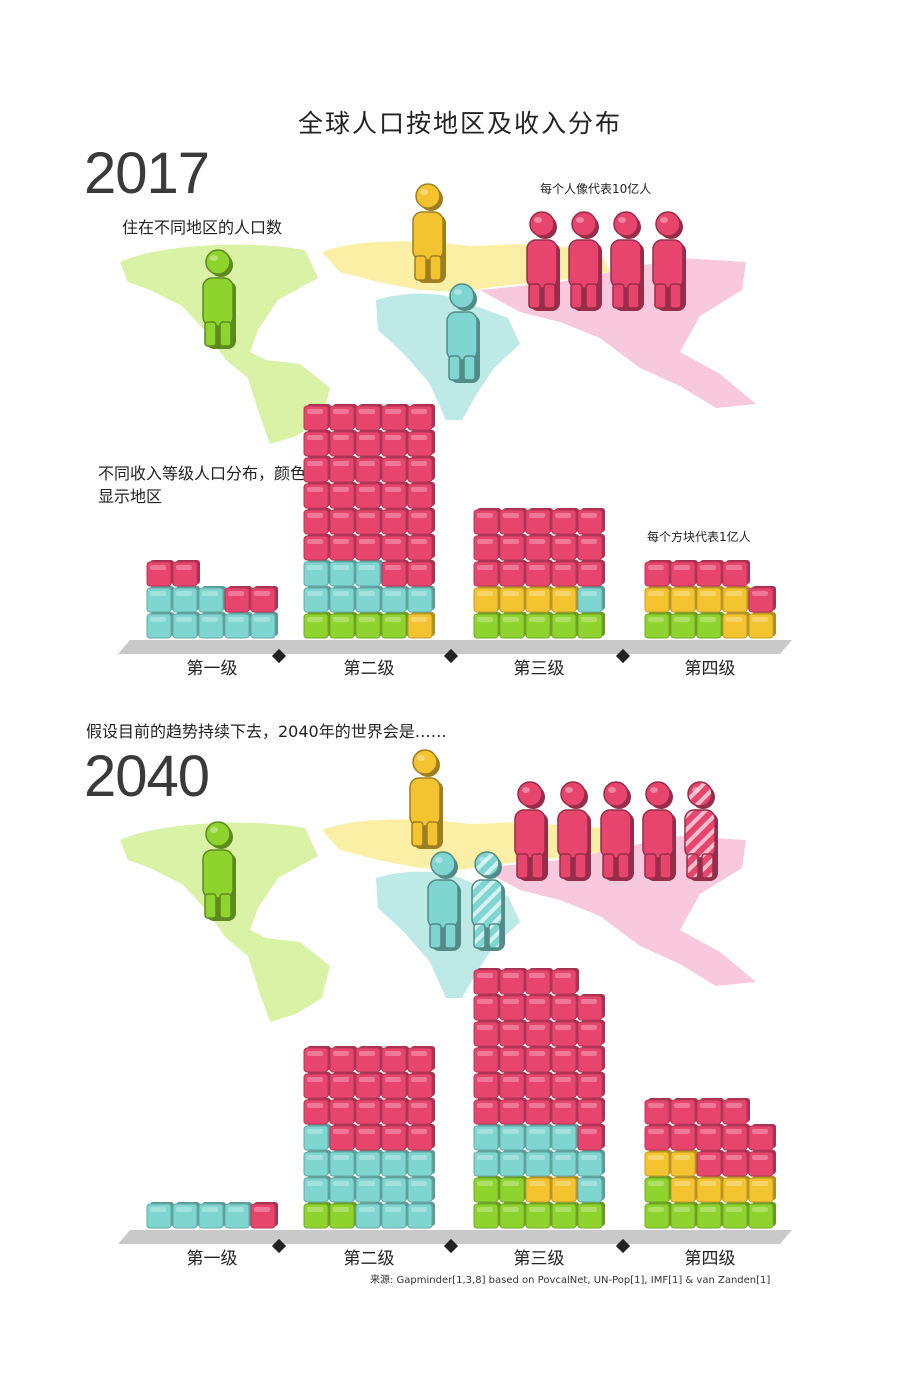  I want to click on level-label-2040-4: 第四级, so click(710, 1259).